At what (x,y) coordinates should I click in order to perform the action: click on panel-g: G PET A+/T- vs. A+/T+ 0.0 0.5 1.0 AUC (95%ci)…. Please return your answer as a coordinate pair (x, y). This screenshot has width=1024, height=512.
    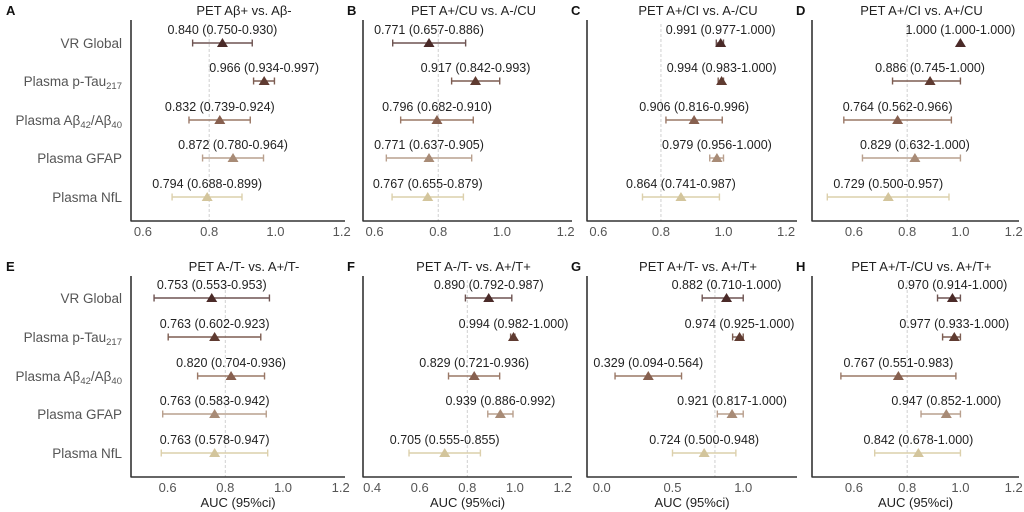
    Looking at the image, I should click on (684, 384).